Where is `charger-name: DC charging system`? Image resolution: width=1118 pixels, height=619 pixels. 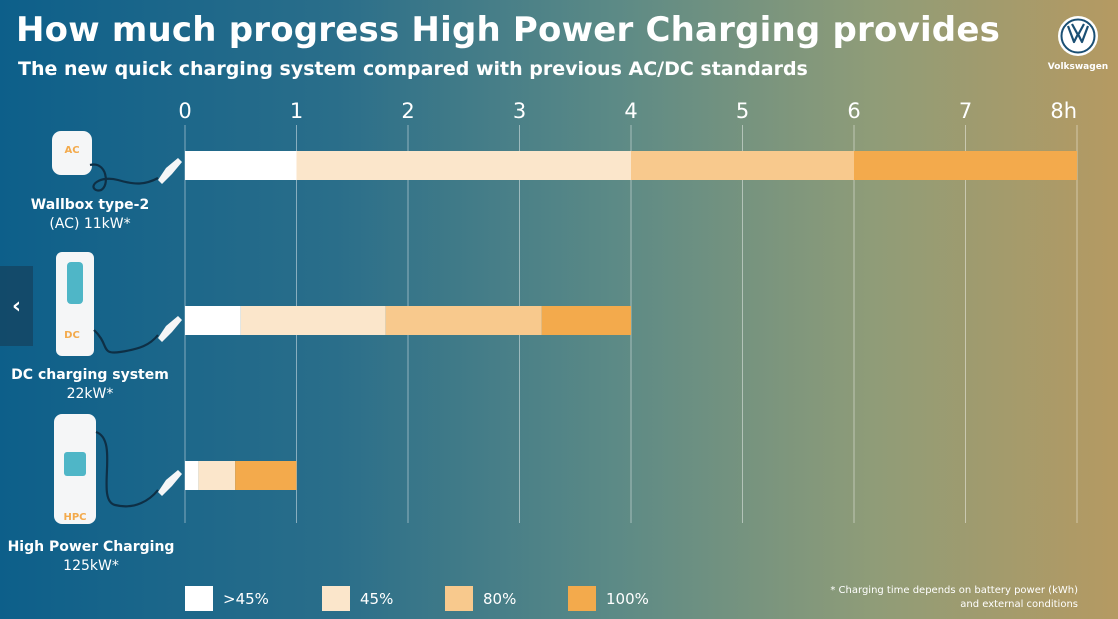 charger-name: DC charging system is located at coordinates (90, 375).